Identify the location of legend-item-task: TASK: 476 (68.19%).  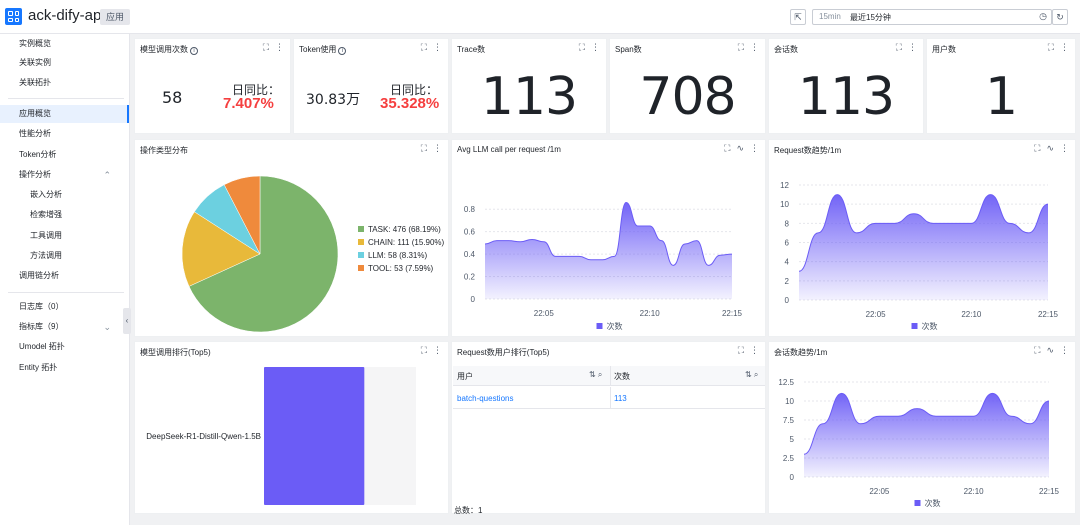
(399, 229).